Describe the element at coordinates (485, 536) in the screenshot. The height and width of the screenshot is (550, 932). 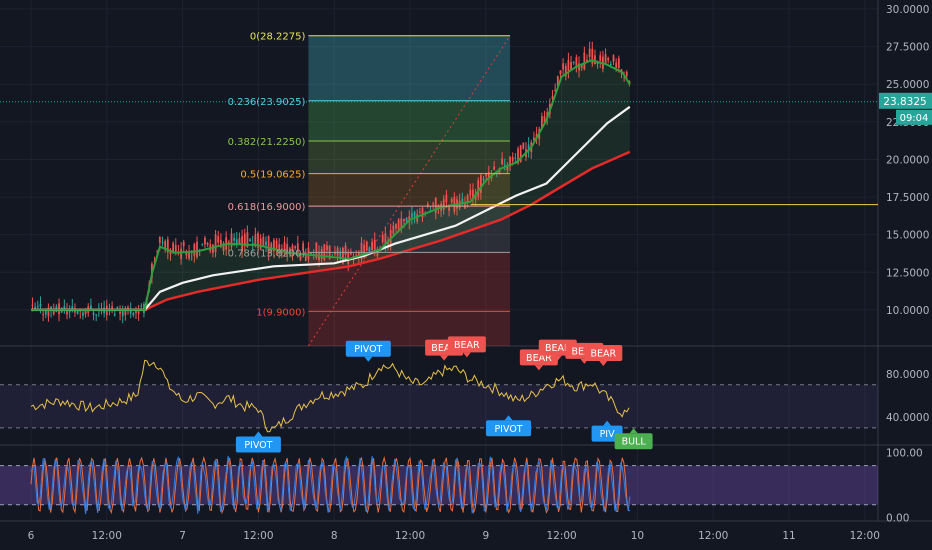
I see `time-tick-label: 9` at that location.